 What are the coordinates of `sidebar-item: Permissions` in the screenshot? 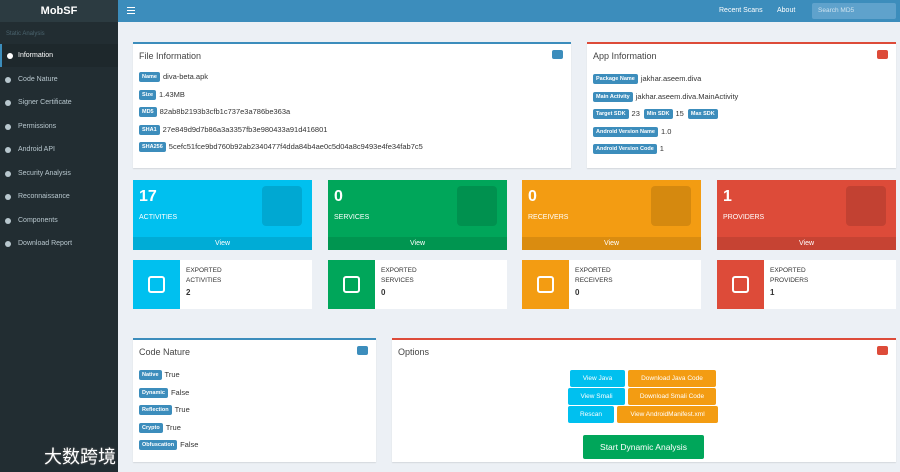 It's located at (59, 126).